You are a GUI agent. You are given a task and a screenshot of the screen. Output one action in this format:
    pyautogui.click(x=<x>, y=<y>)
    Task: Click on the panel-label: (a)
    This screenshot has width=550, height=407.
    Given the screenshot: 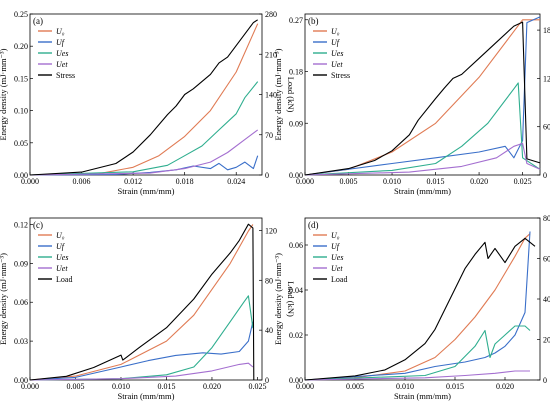 What is the action you would take?
    pyautogui.click(x=38, y=21)
    